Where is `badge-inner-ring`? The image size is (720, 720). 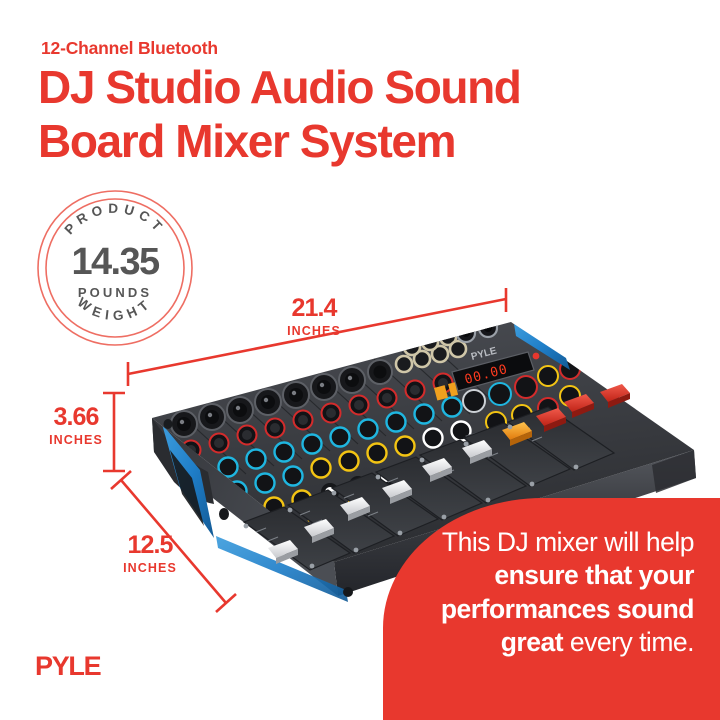 badge-inner-ring is located at coordinates (115, 268).